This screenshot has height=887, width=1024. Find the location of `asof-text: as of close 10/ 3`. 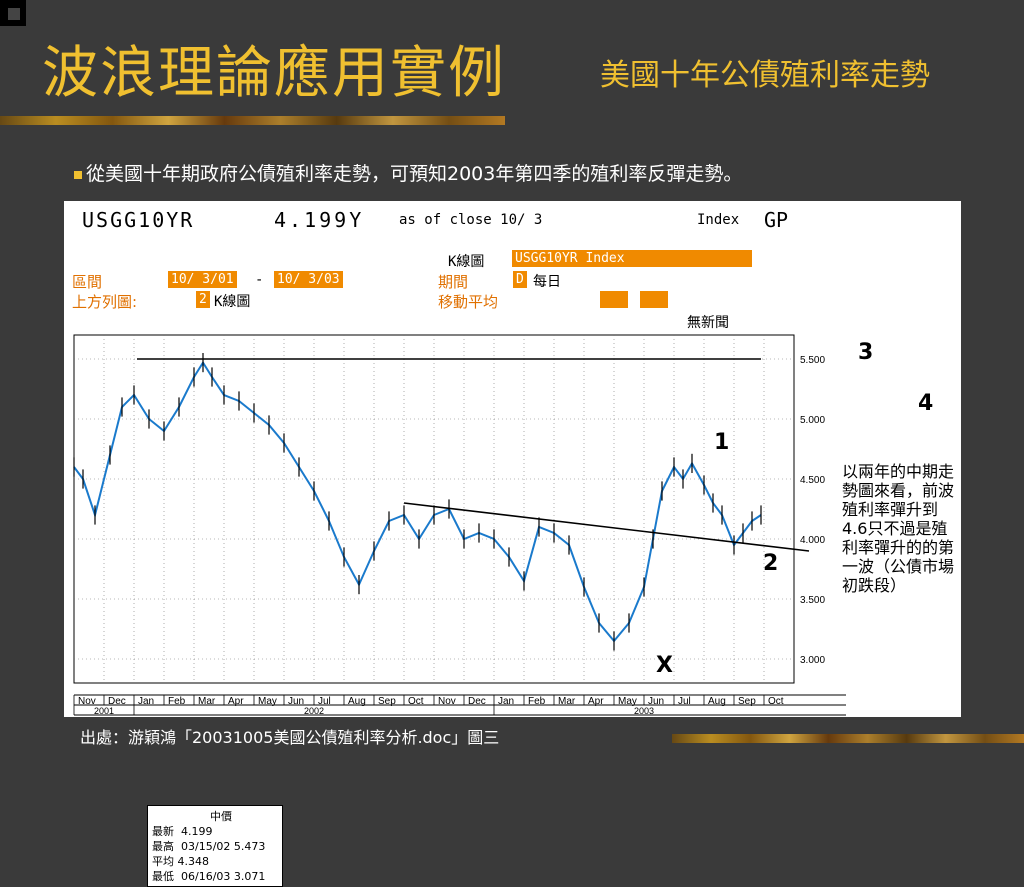

asof-text: as of close 10/ 3 is located at coordinates (471, 220).